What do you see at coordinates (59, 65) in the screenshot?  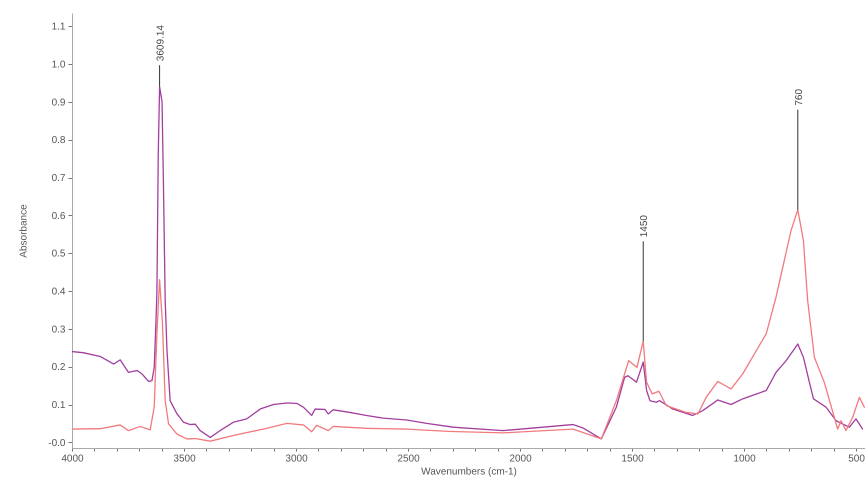 I see `y-tick-label: 1.0` at bounding box center [59, 65].